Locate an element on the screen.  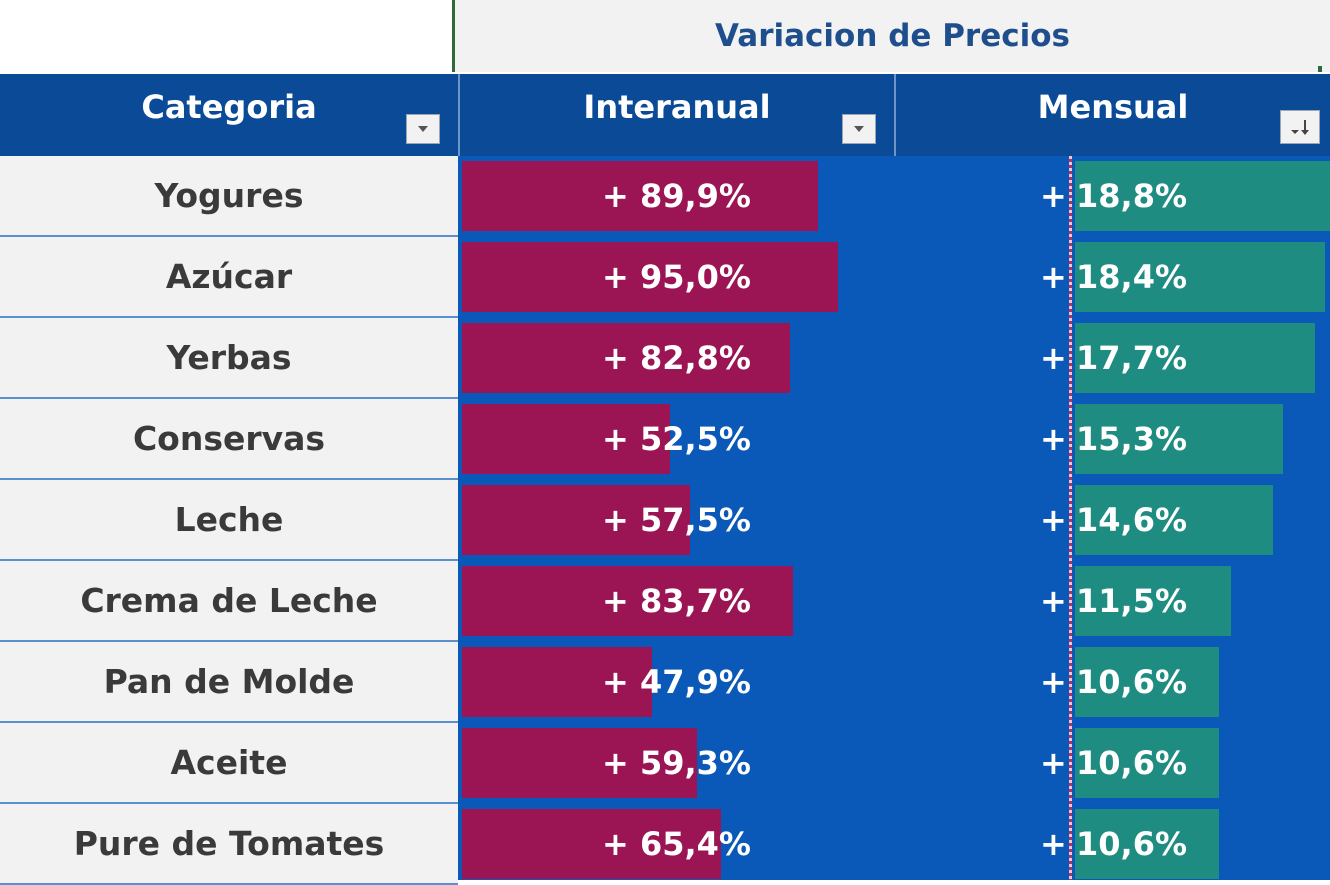
interanual-value: + 89,9% is located at coordinates (676, 196).